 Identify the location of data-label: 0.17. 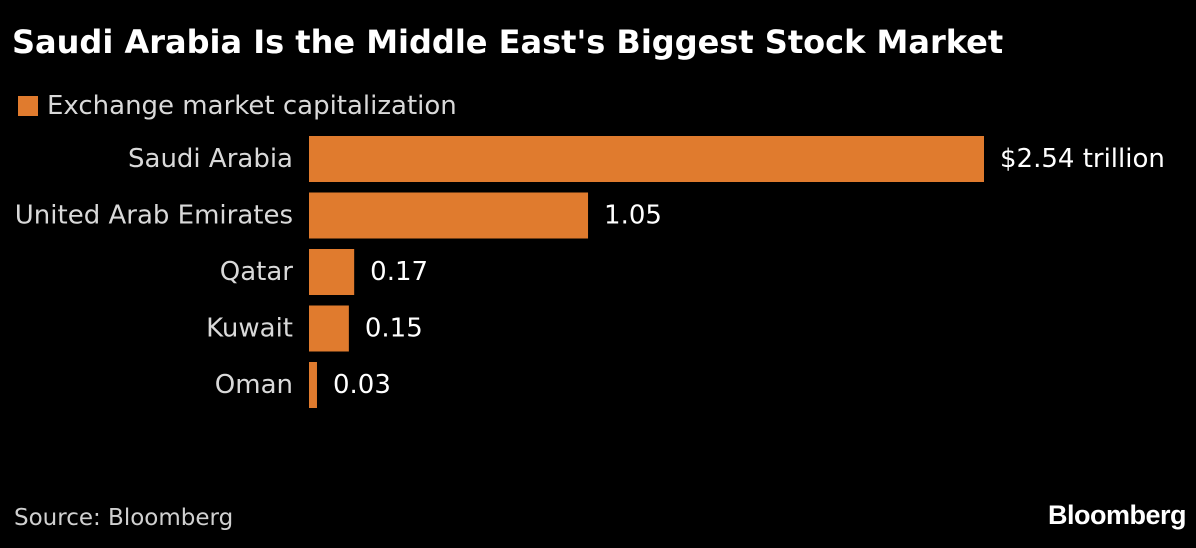
(399, 272).